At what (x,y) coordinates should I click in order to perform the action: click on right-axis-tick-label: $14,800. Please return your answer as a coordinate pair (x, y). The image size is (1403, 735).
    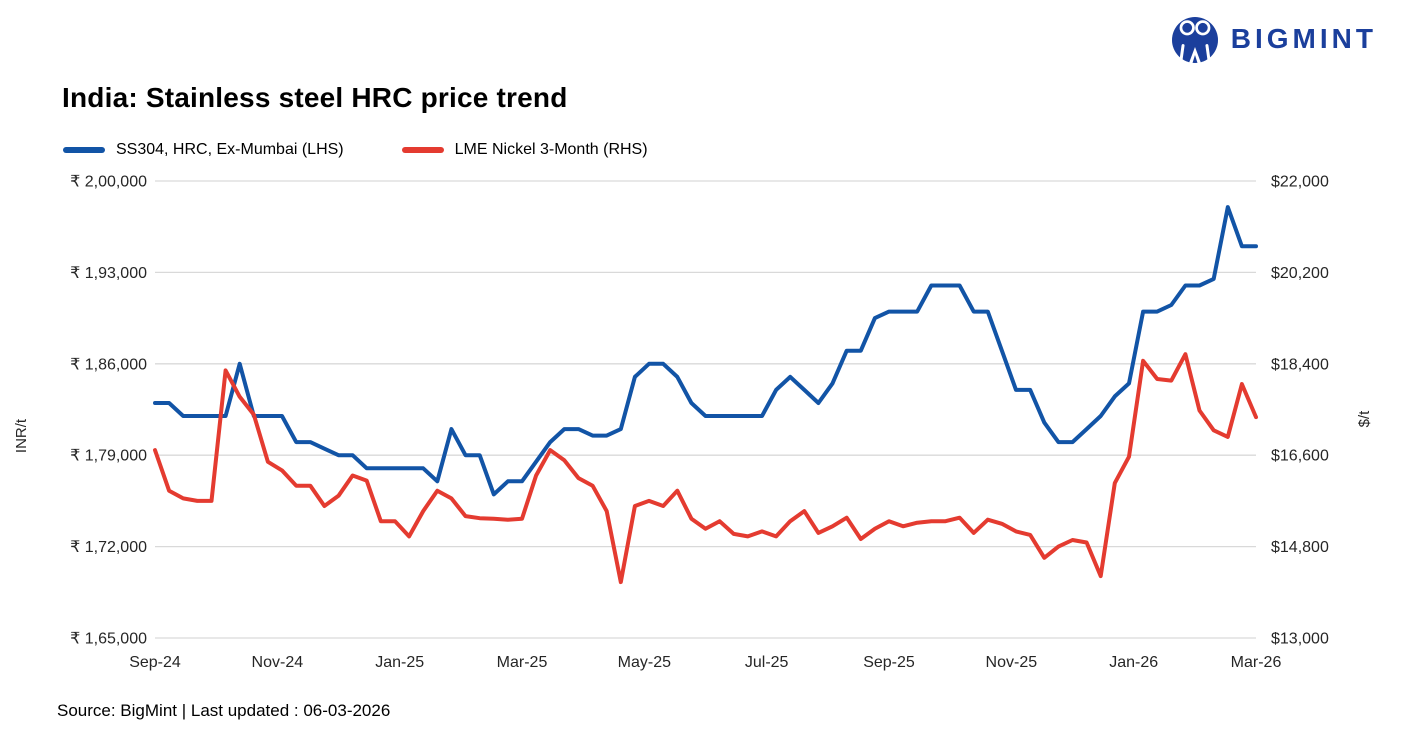
    Looking at the image, I should click on (1300, 547).